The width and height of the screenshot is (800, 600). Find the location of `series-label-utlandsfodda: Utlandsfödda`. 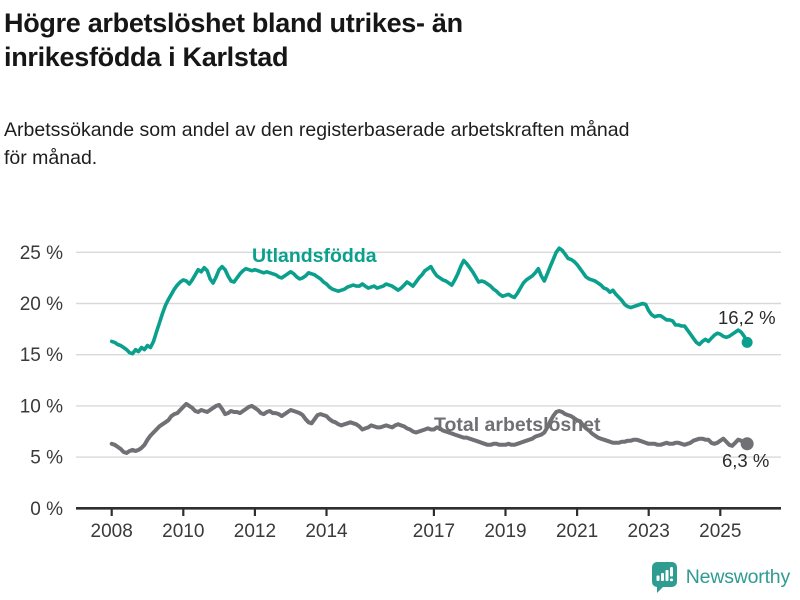

series-label-utlandsfodda: Utlandsfödda is located at coordinates (314, 256).